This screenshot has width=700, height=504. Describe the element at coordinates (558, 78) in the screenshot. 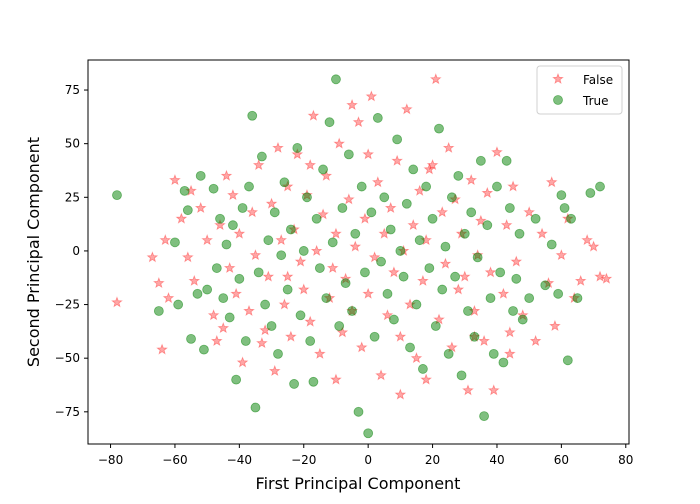

I see `legend-marker-star` at that location.